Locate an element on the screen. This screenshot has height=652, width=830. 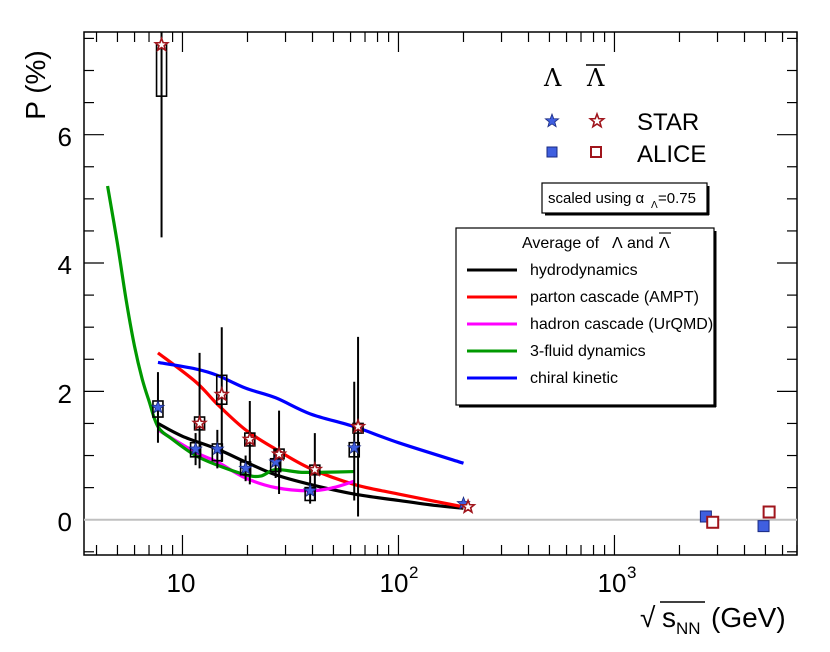
y-axis-title: P (%) is located at coordinates (35, 85).